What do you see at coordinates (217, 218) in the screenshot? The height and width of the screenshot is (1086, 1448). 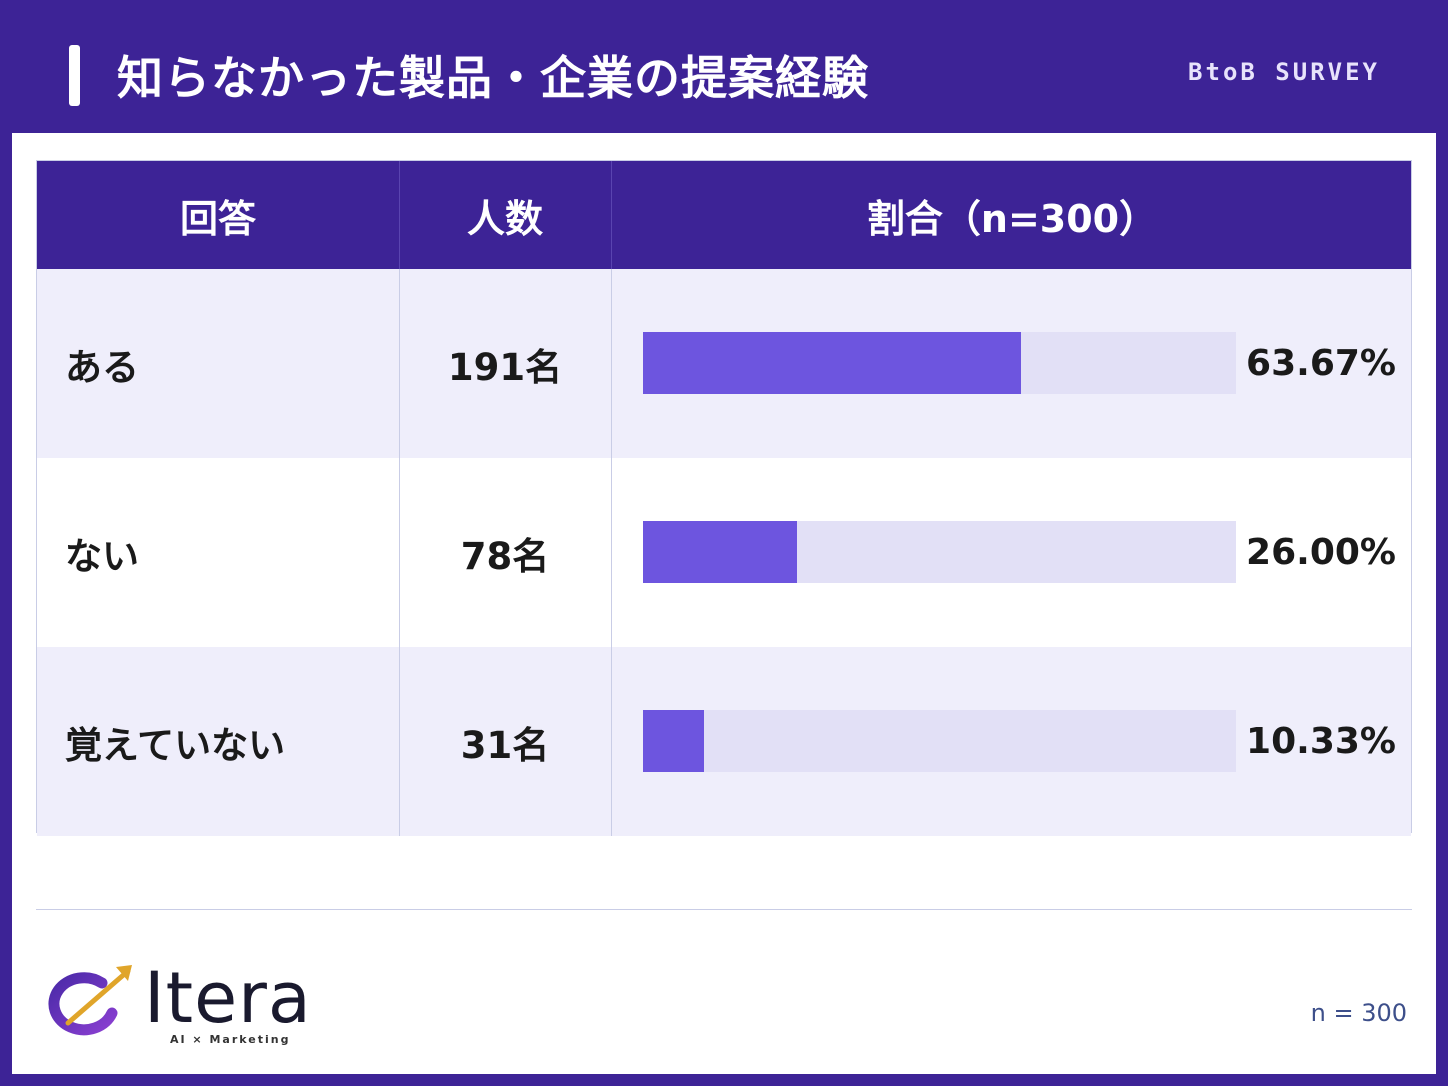 I see `column-header-answer: 回答` at bounding box center [217, 218].